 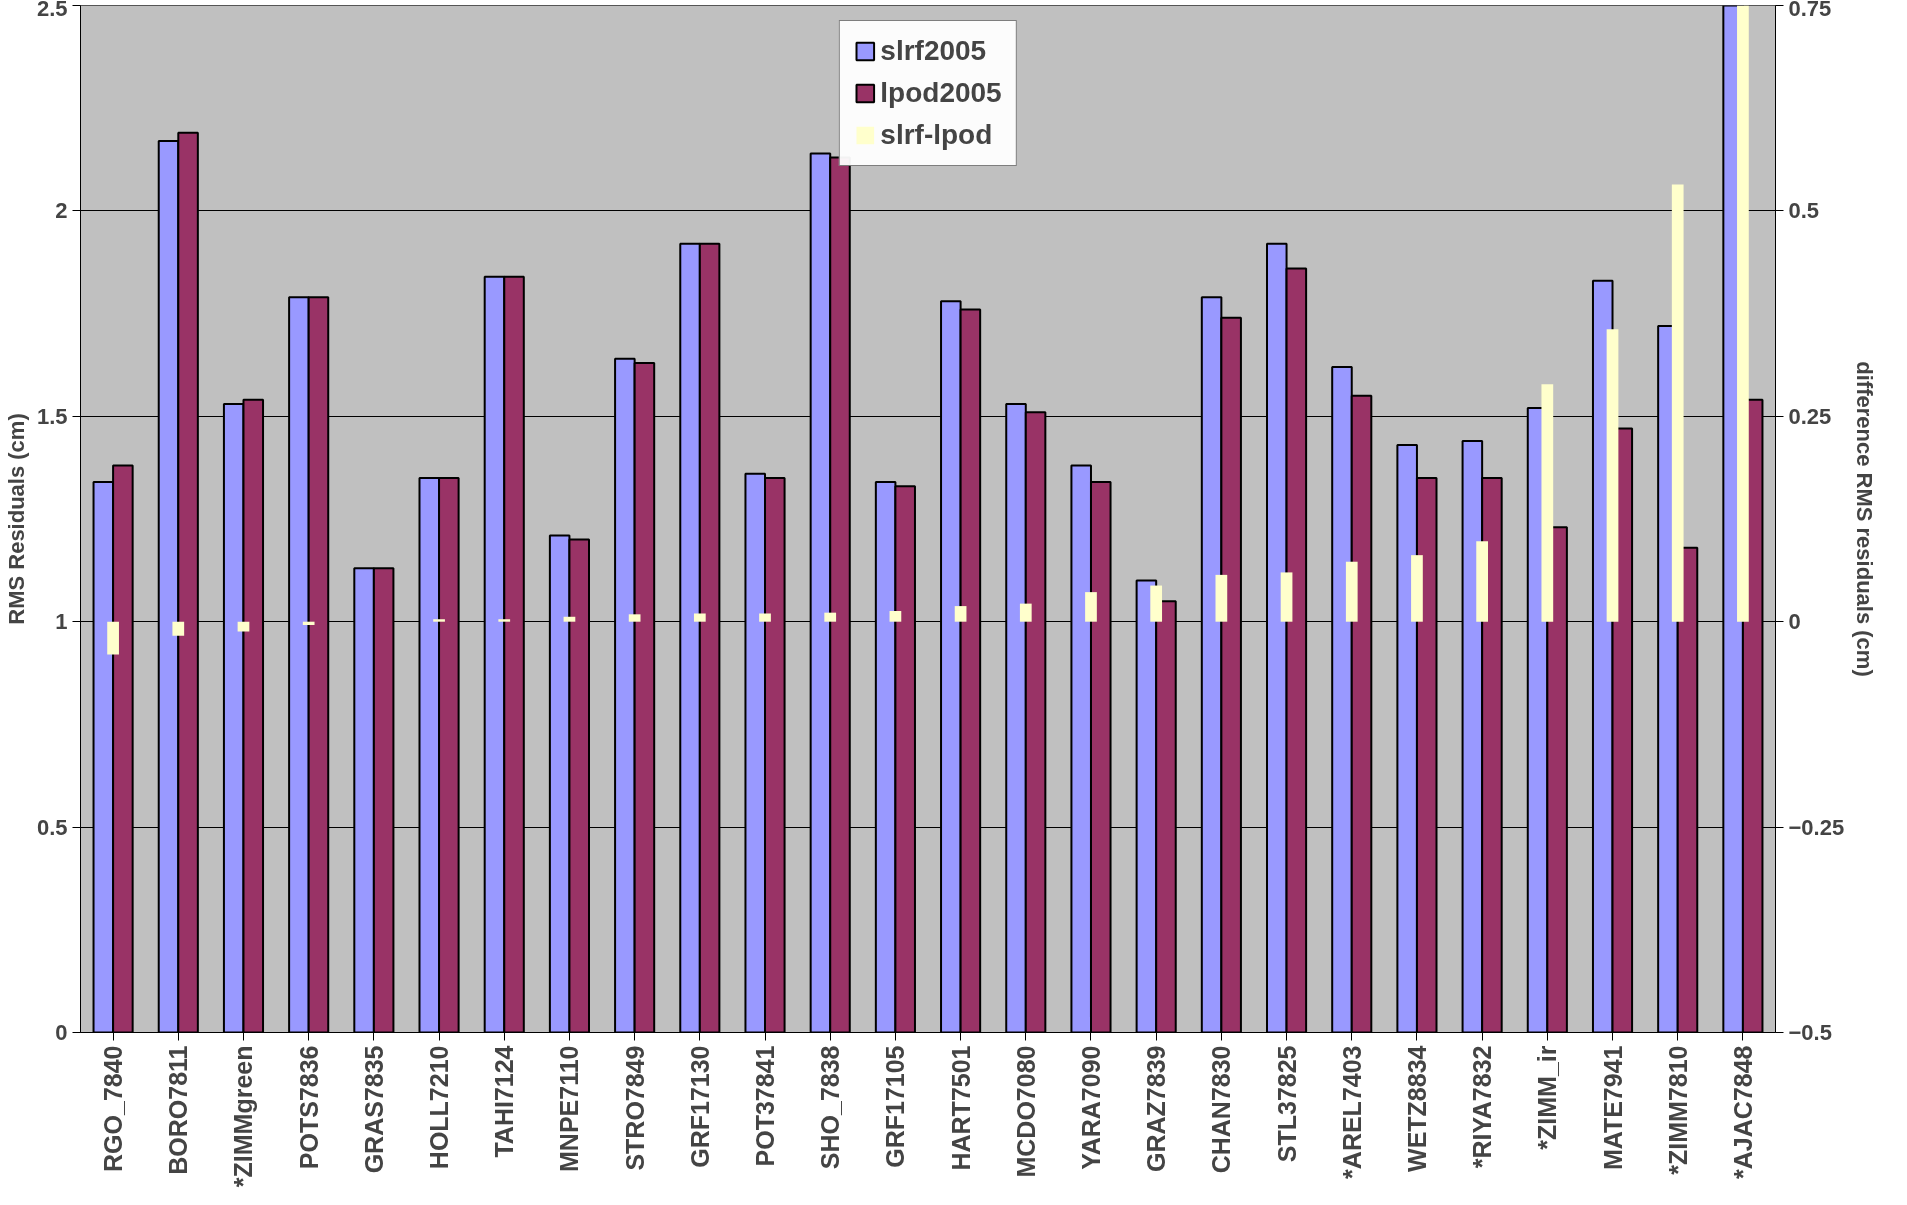 What do you see at coordinates (52, 416) in the screenshot?
I see `y-tick-label: 1.5` at bounding box center [52, 416].